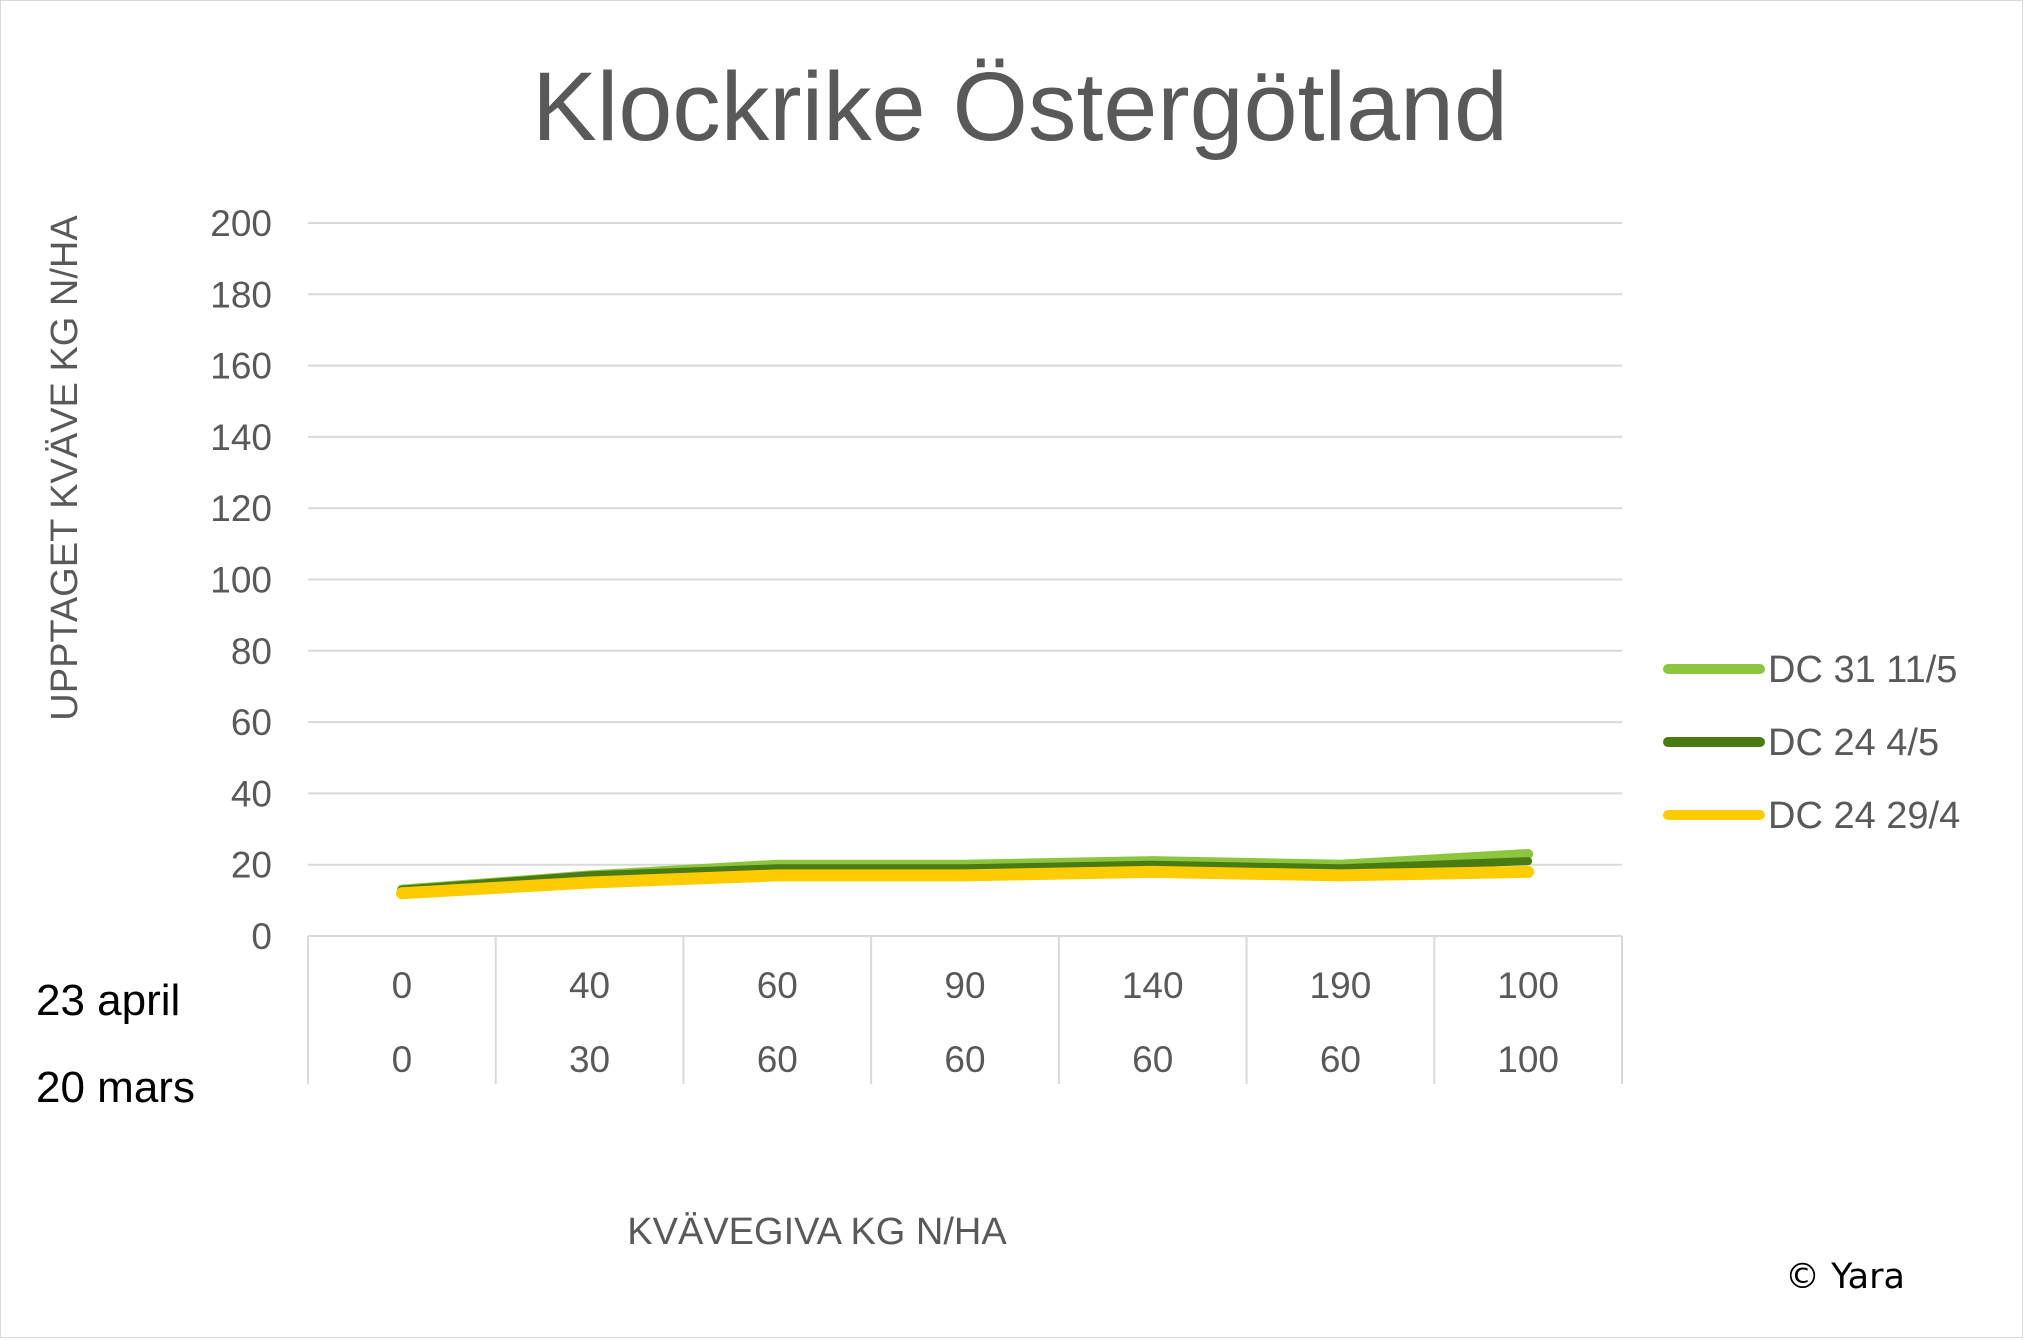 This screenshot has height=1340, width=2025. Describe the element at coordinates (589, 1059) in the screenshot. I see `x-tick-label: 30` at that location.